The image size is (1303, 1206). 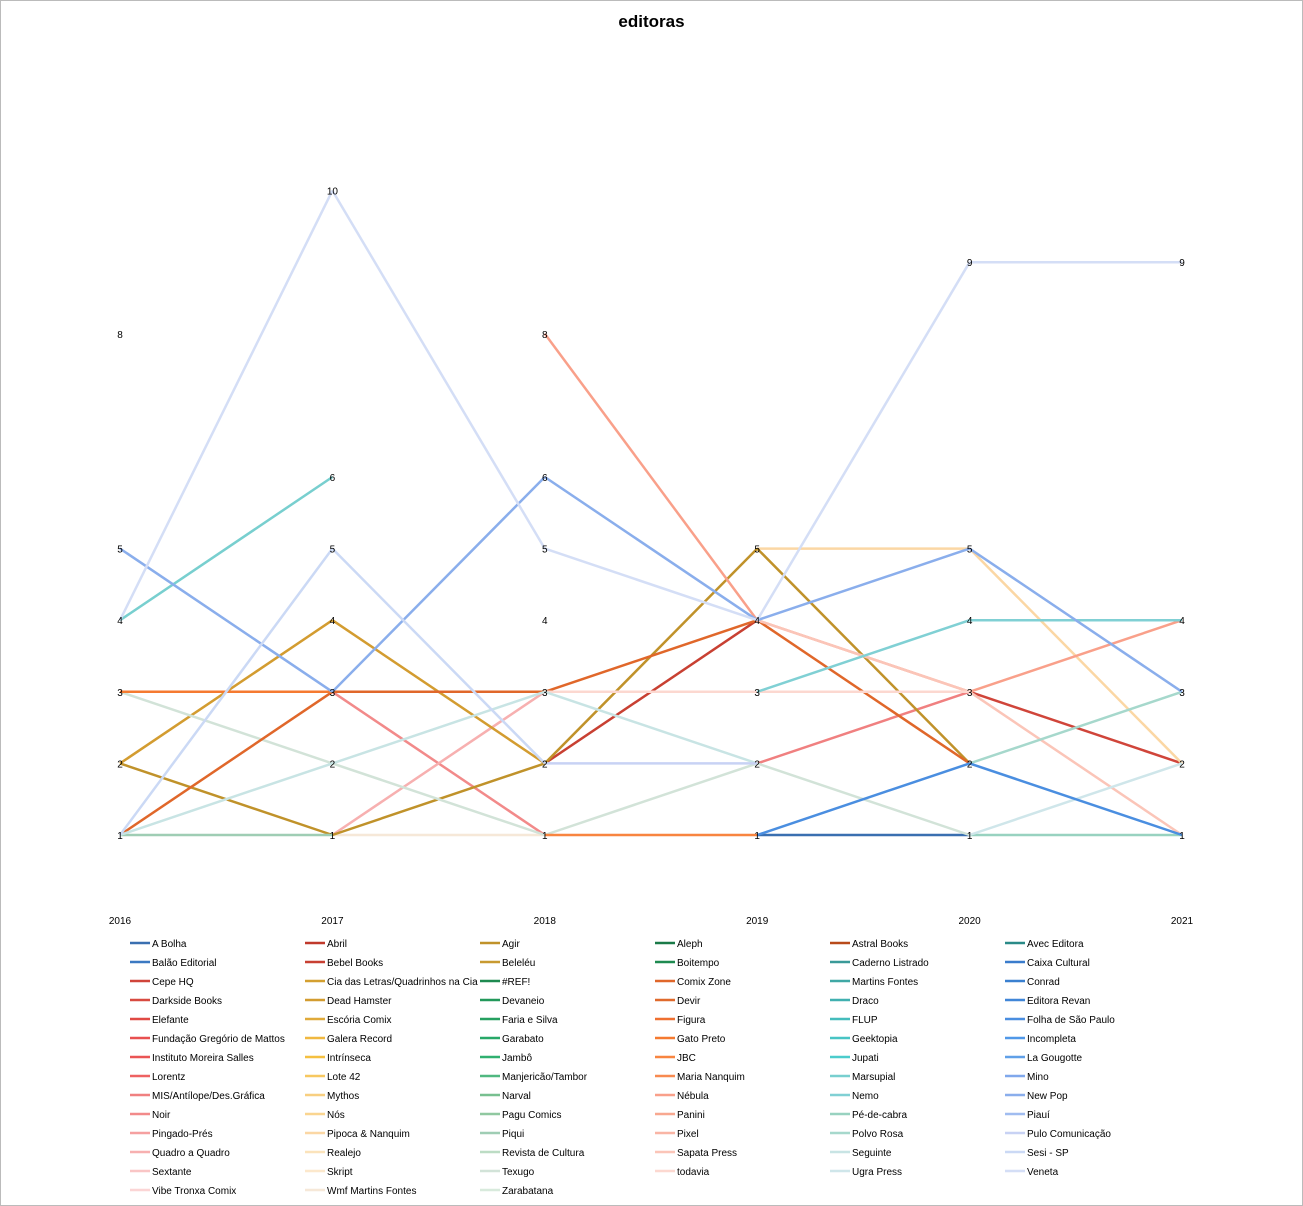 I want to click on legend-item: Aleph, so click(x=679, y=944).